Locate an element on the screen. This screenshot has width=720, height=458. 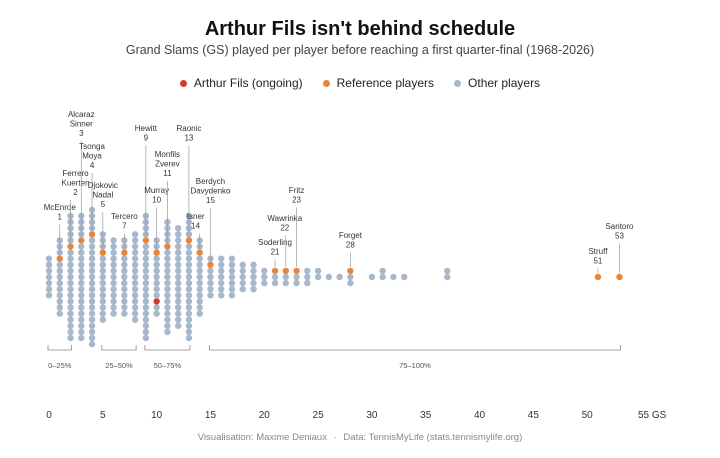
reference-player-label: Wawrinka is located at coordinates (284, 218).